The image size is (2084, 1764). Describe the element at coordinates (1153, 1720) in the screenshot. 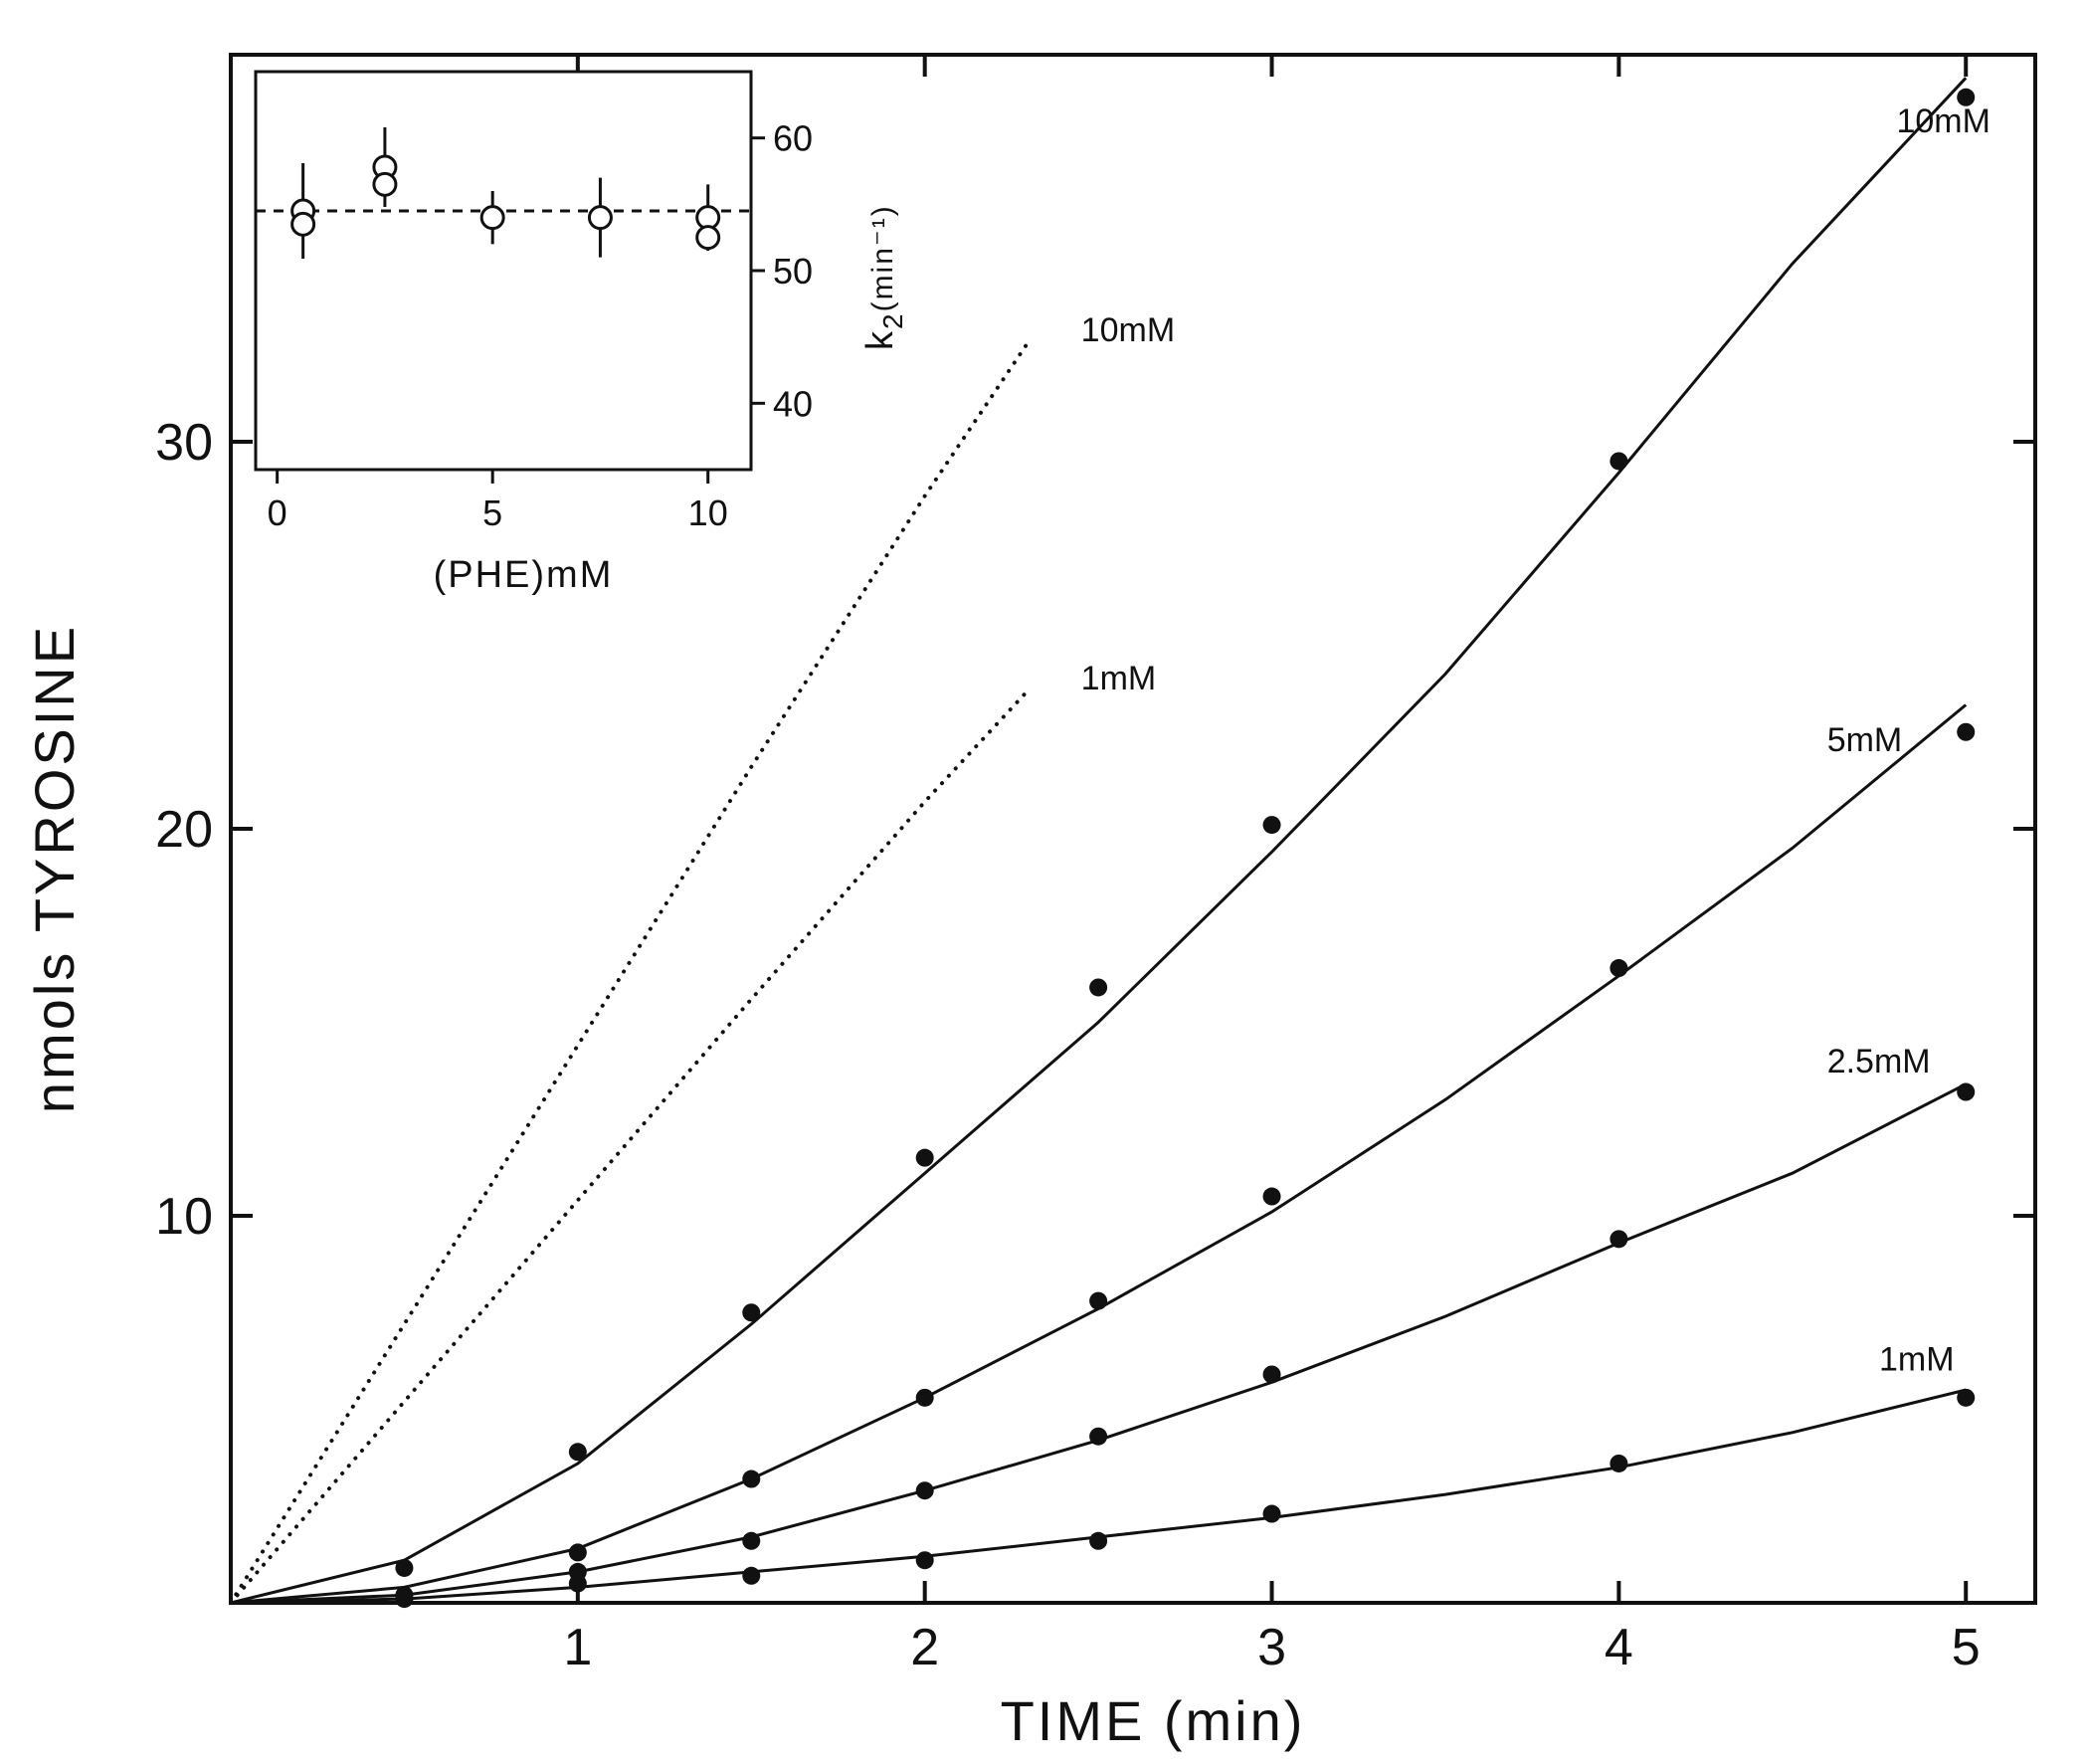

I see `x-axis-title: TIME (min)` at that location.